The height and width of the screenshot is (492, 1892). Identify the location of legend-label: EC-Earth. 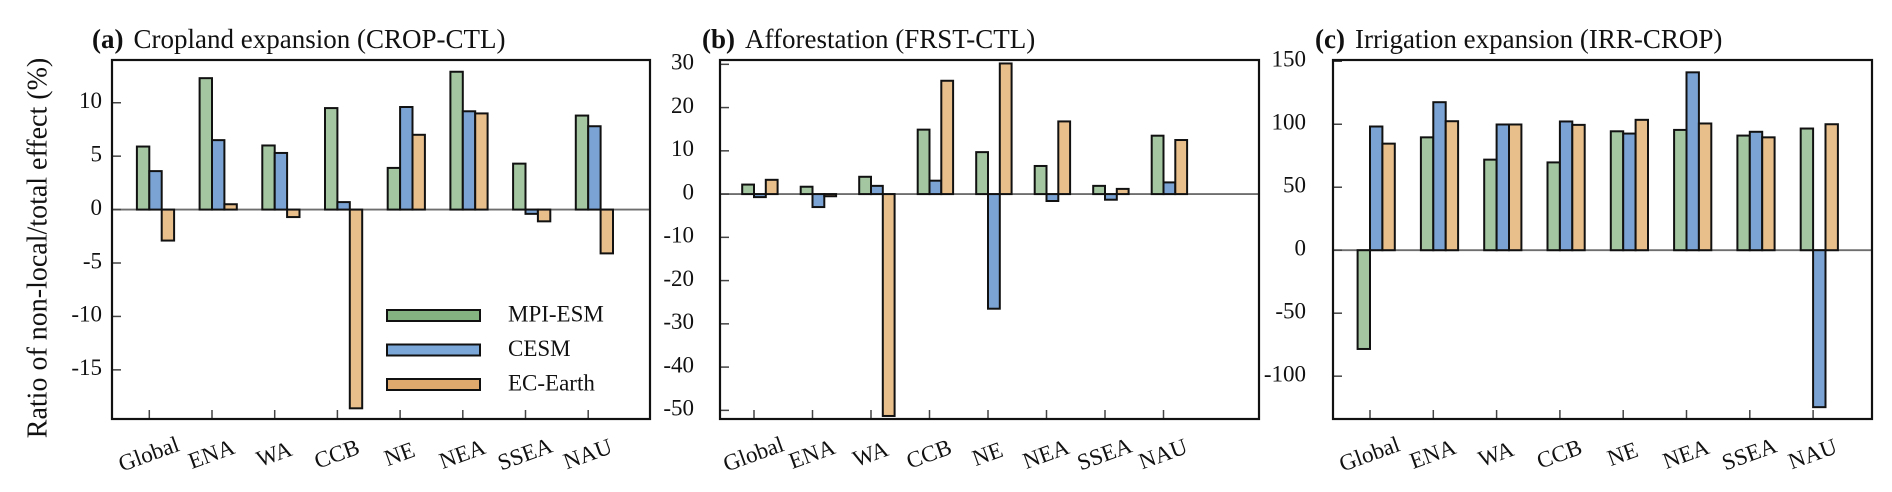
(551, 382).